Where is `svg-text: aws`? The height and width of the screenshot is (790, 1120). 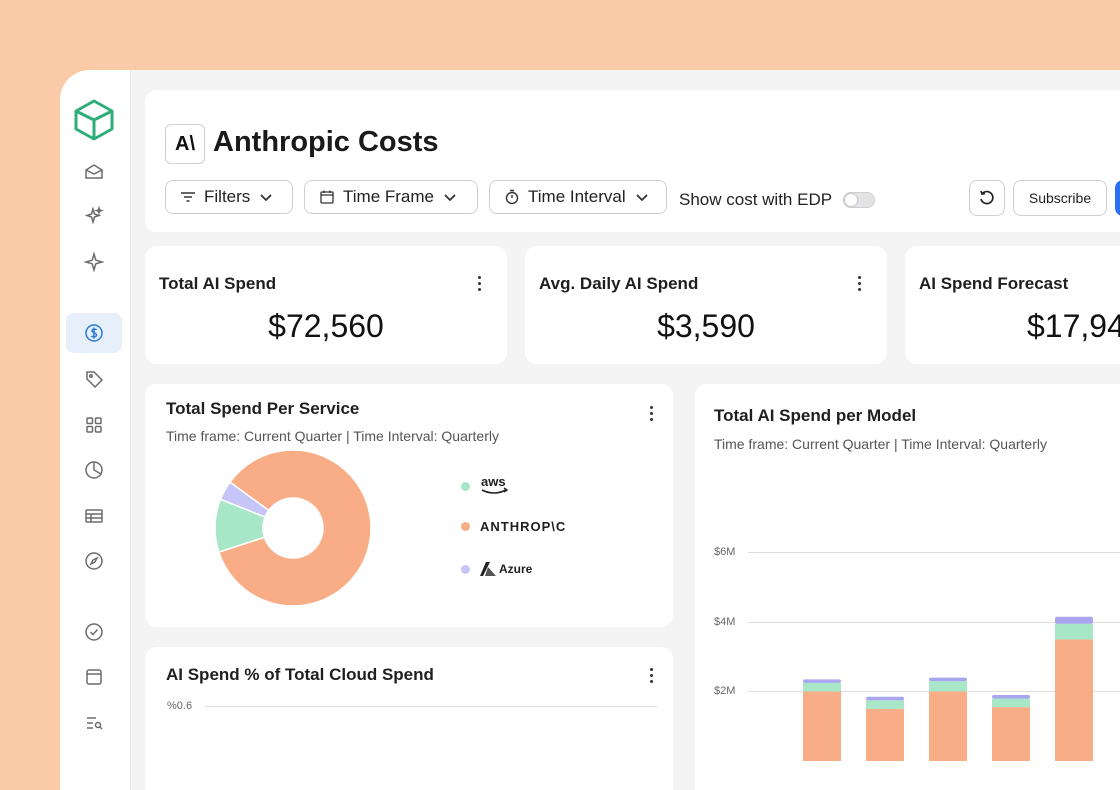
svg-text: aws is located at coordinates (493, 481).